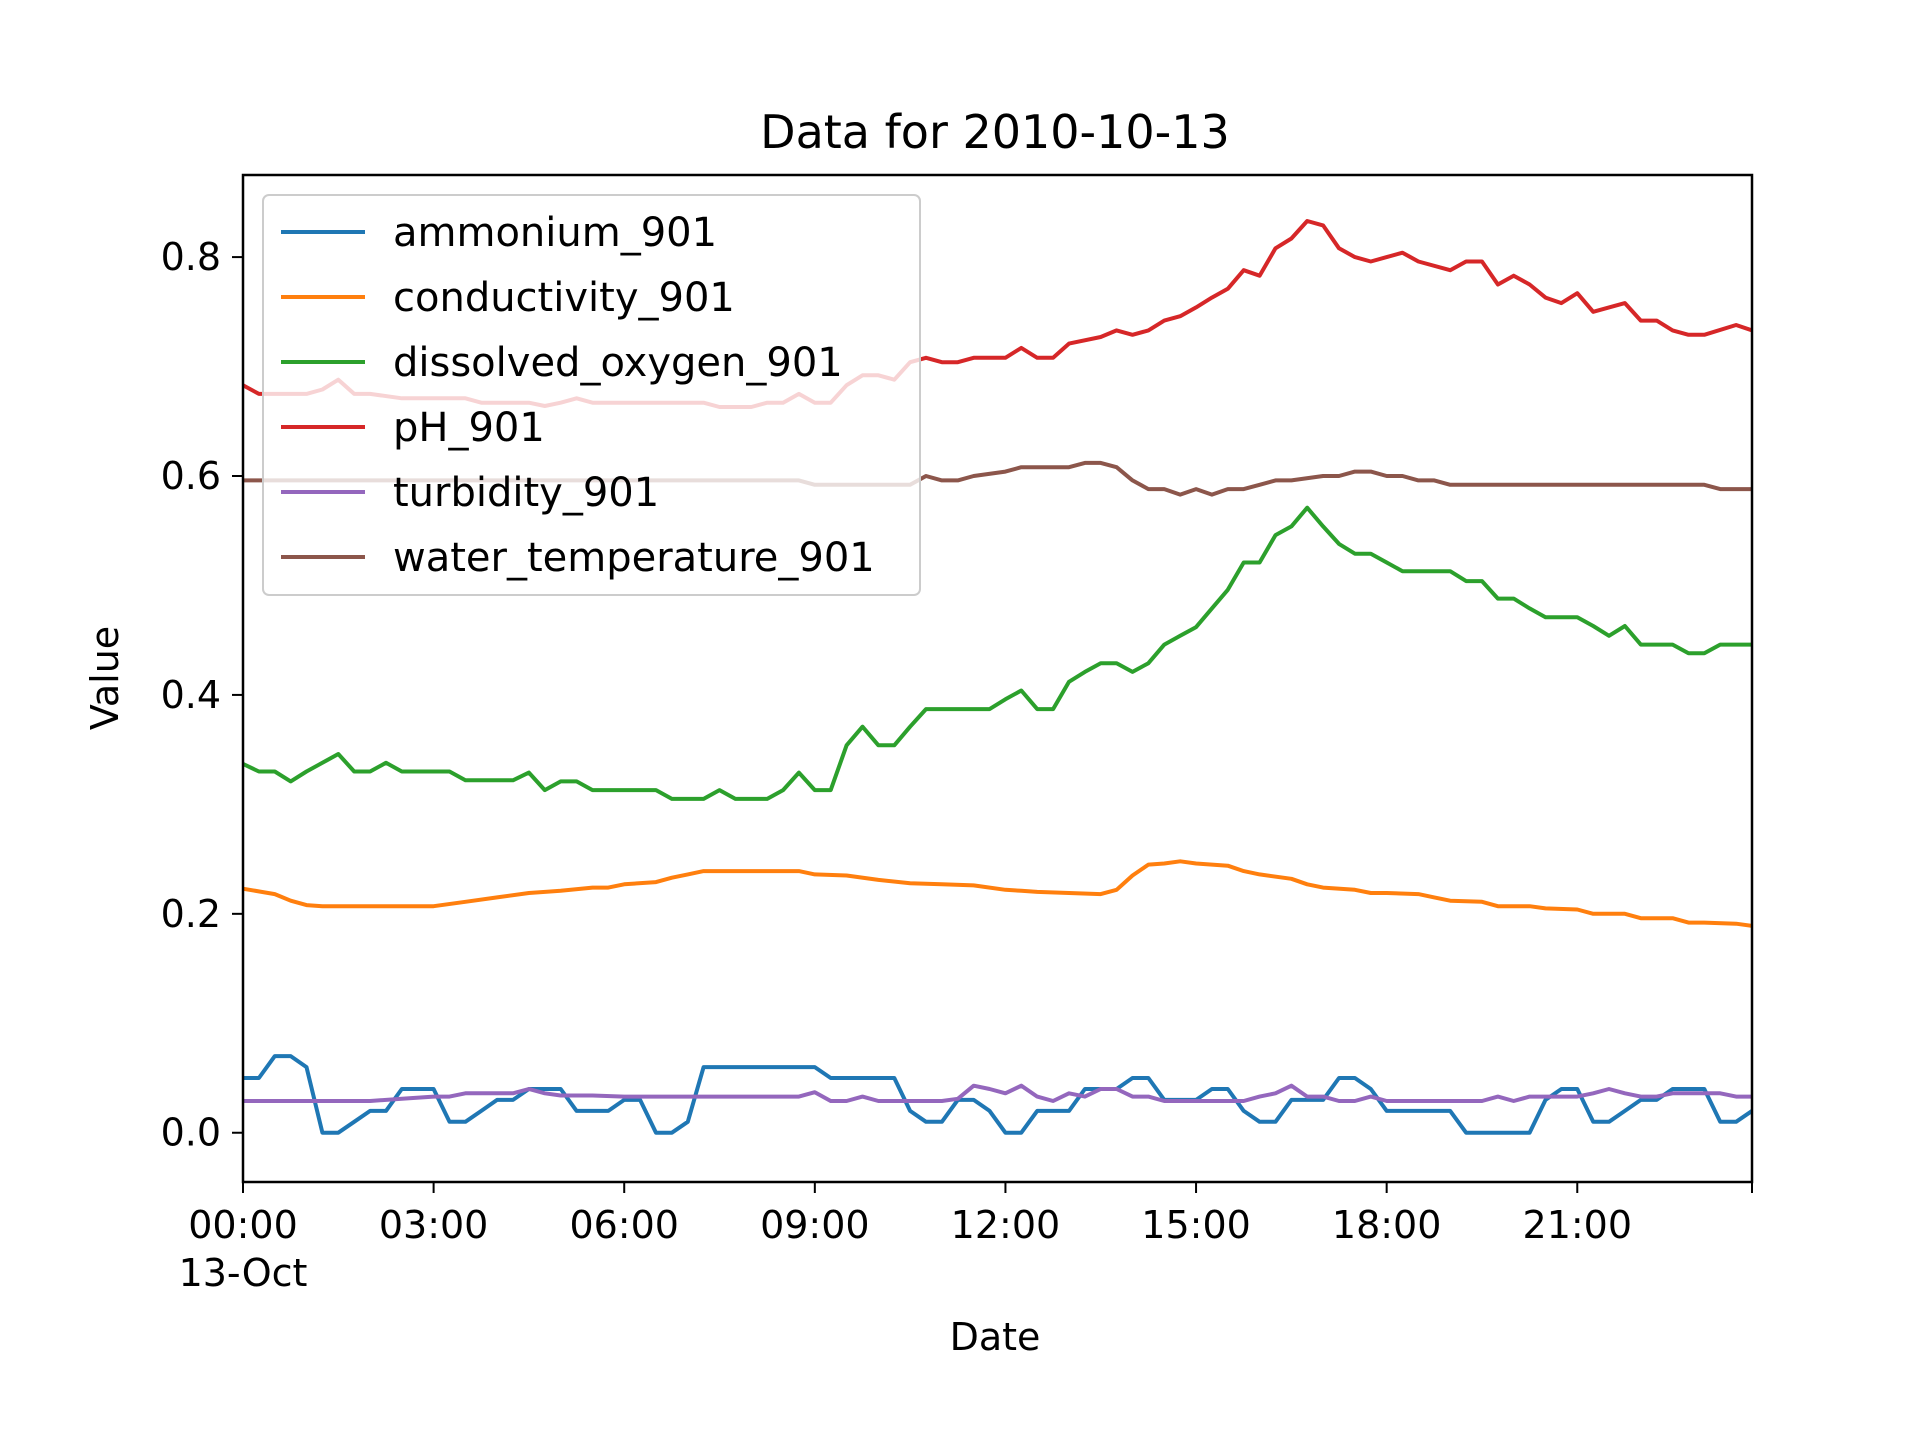  I want to click on x-tick-sublabel: 13-Oct, so click(243, 1273).